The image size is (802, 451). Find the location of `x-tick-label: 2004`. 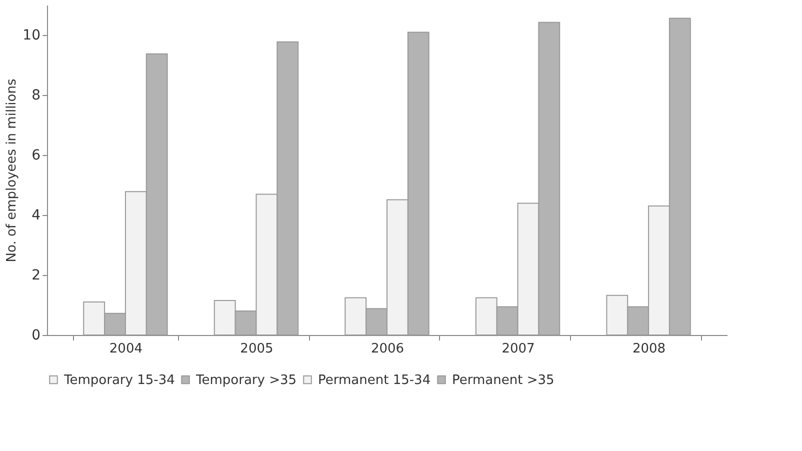

x-tick-label: 2004 is located at coordinates (126, 349).